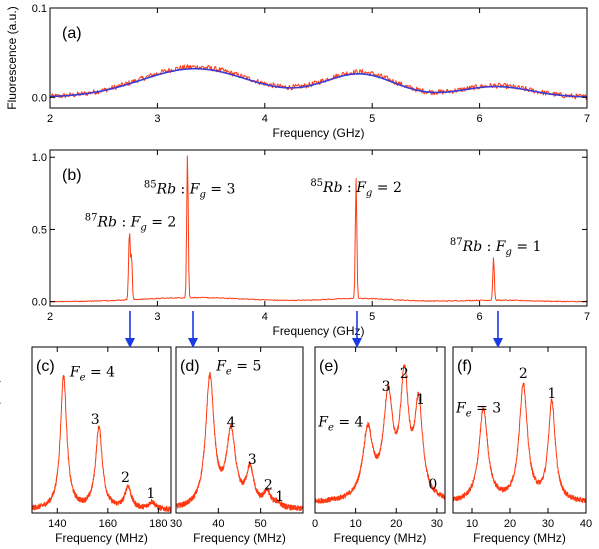 The height and width of the screenshot is (549, 599). I want to click on annotation-b-2: 85Rb : Fg = 2, so click(356, 188).